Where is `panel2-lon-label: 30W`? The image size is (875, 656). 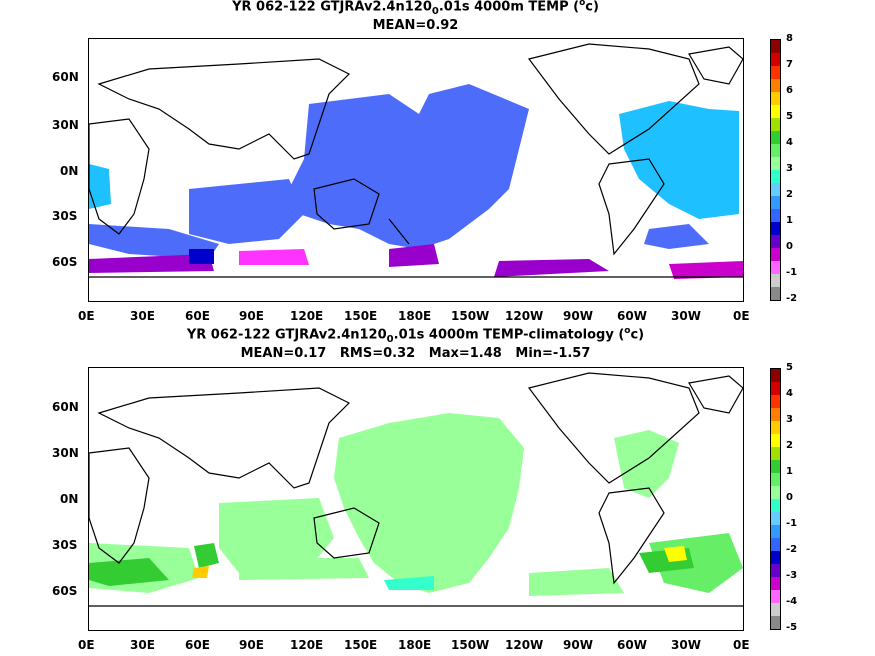
panel2-lon-label: 30W is located at coordinates (686, 645).